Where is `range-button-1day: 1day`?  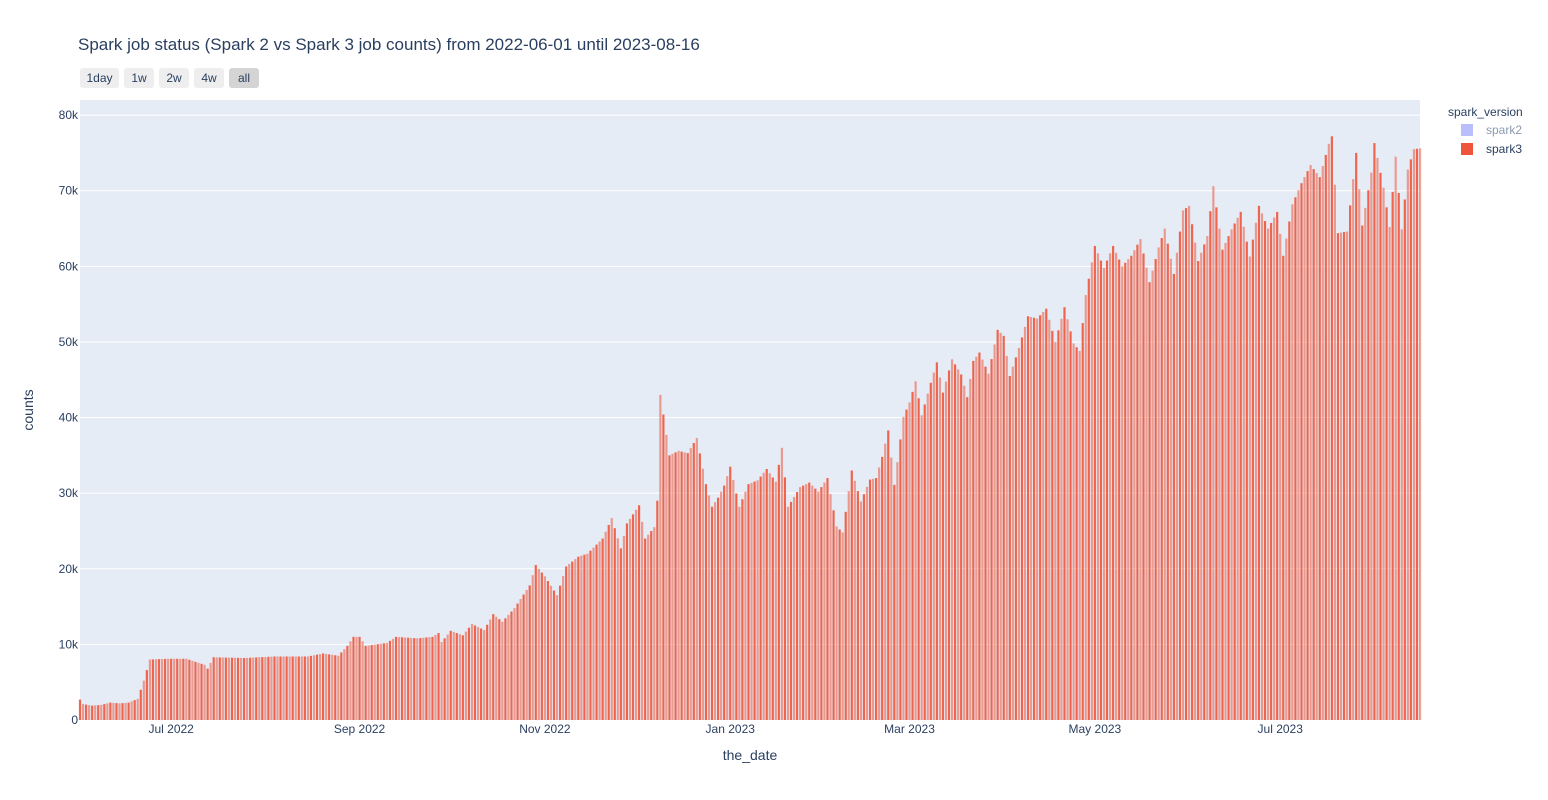
range-button-1day: 1day is located at coordinates (99, 78).